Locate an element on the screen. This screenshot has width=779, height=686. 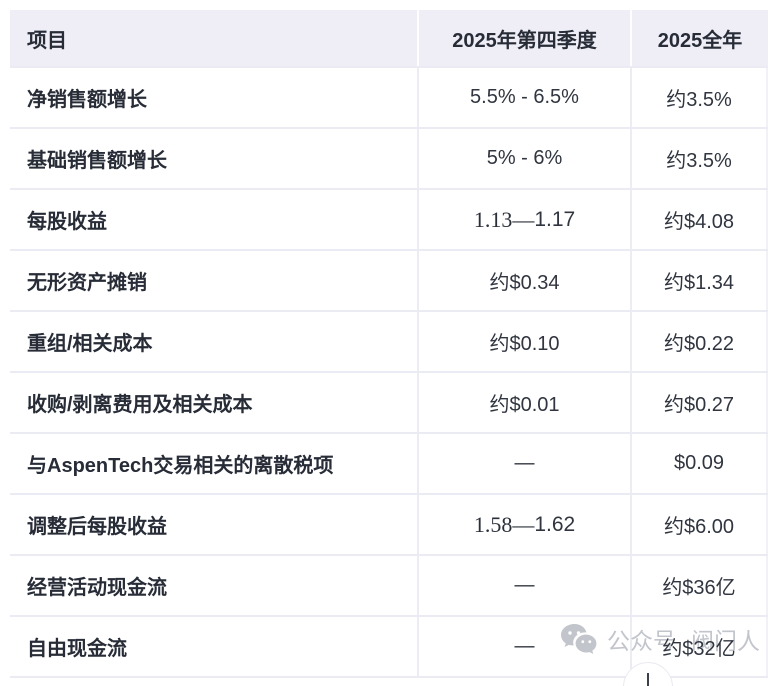
row-label-cell: 调整后每股收益 is located at coordinates (97, 527).